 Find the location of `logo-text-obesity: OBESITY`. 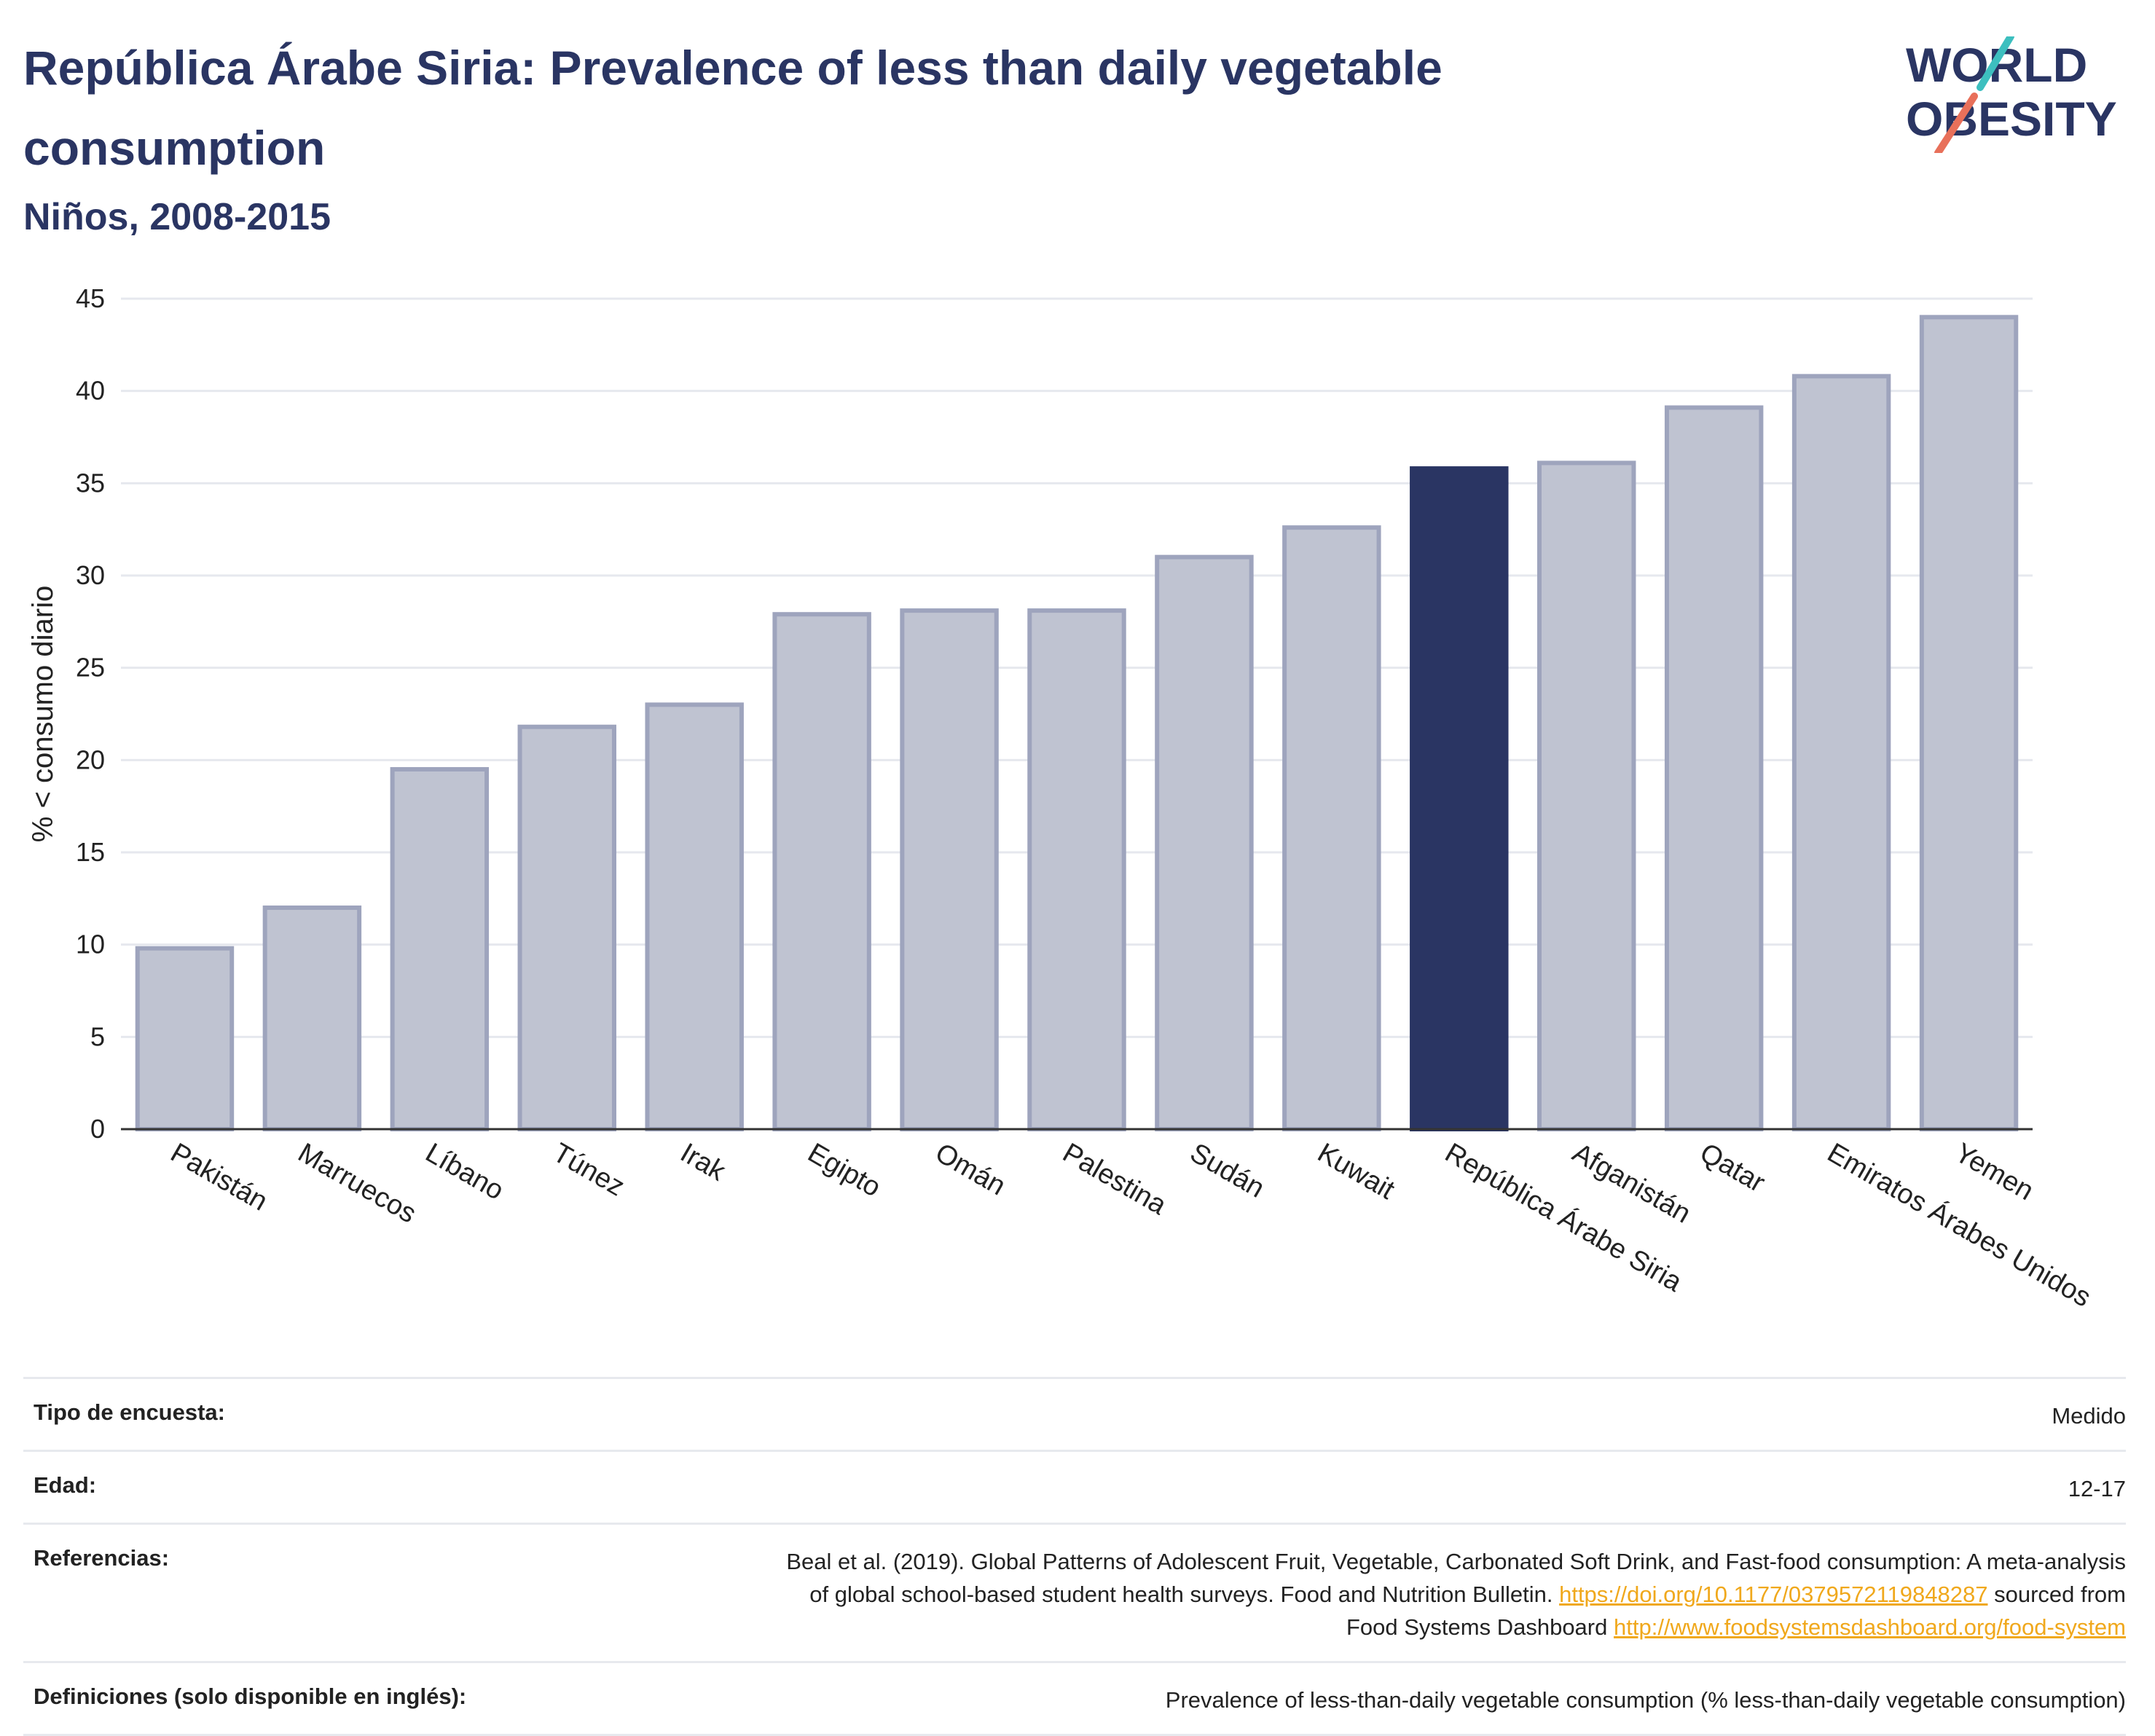

logo-text-obesity: OBESITY is located at coordinates (2011, 119).